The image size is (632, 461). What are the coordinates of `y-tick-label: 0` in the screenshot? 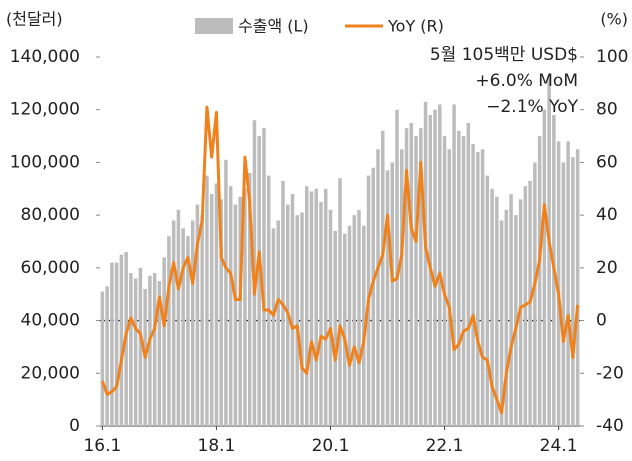 It's located at (74, 426).